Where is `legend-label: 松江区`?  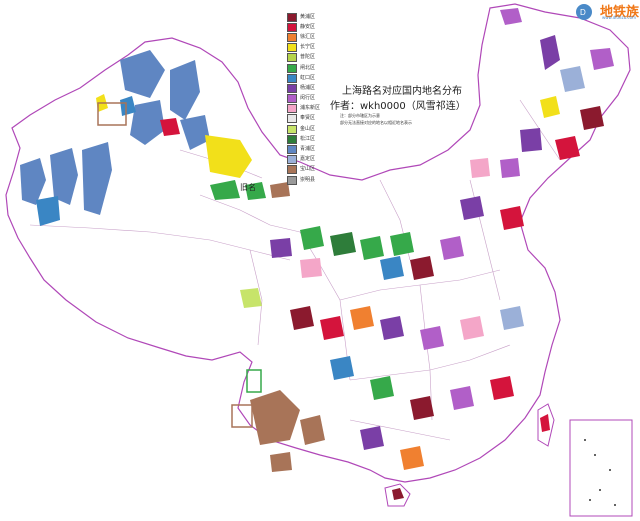
legend-label: 松江区 is located at coordinates (308, 138).